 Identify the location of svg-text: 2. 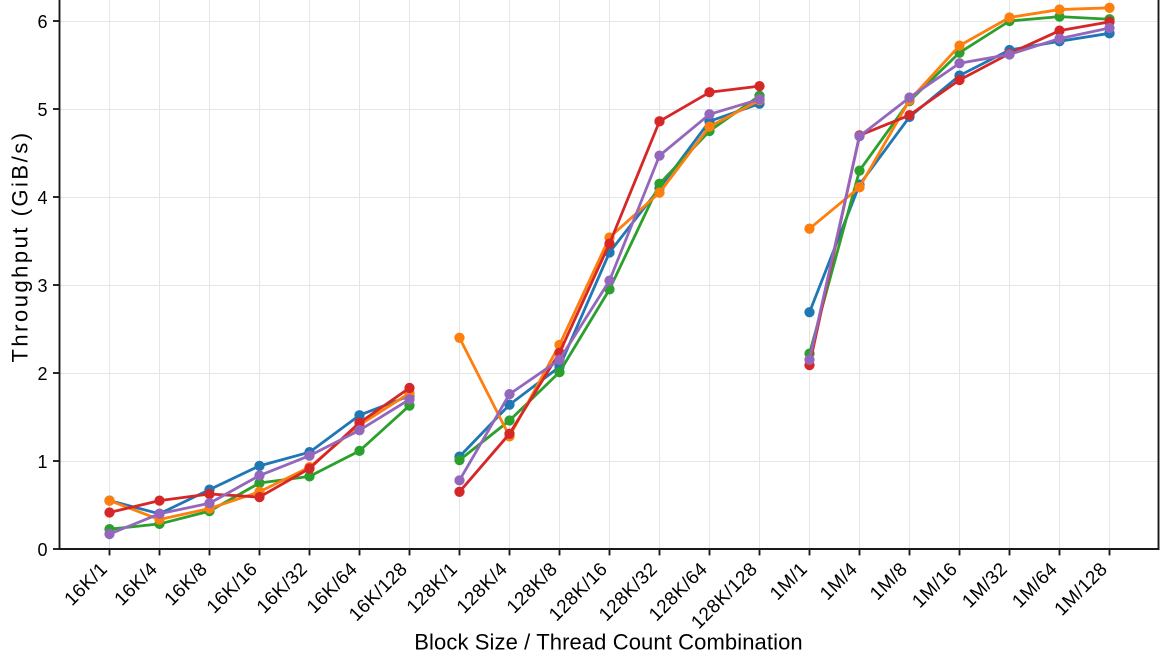
(42, 374).